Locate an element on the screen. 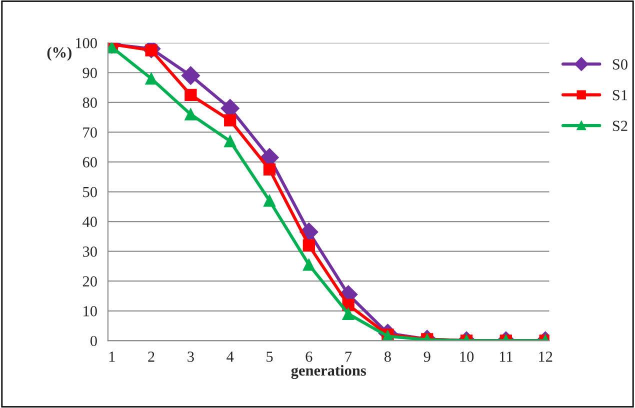 The height and width of the screenshot is (408, 635). y-tick-label: 40 is located at coordinates (89, 221).